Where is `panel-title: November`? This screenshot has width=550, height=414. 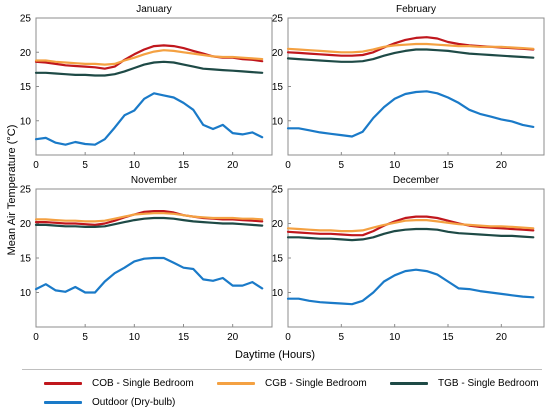 panel-title: November is located at coordinates (154, 180).